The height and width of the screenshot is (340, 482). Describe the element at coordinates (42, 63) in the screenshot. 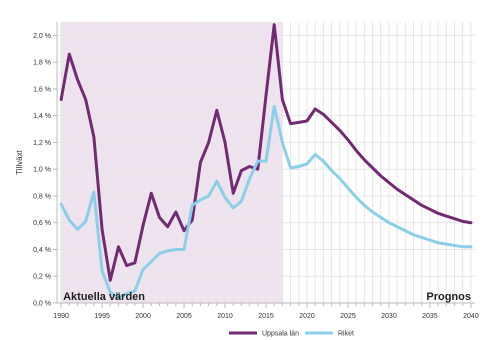

I see `y-tick-label: 1,8 %` at that location.